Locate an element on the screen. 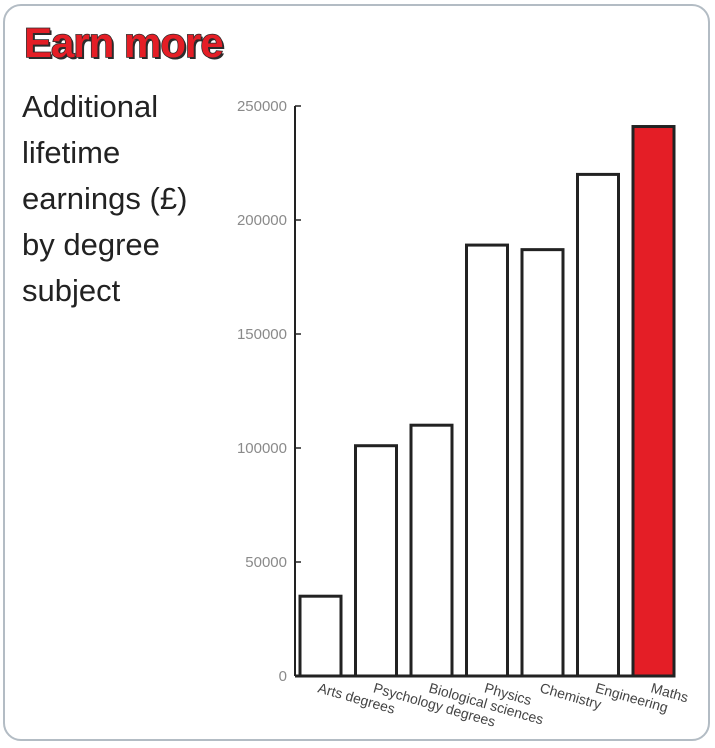 The height and width of the screenshot is (748, 715). headline: Earn more is located at coordinates (123, 42).